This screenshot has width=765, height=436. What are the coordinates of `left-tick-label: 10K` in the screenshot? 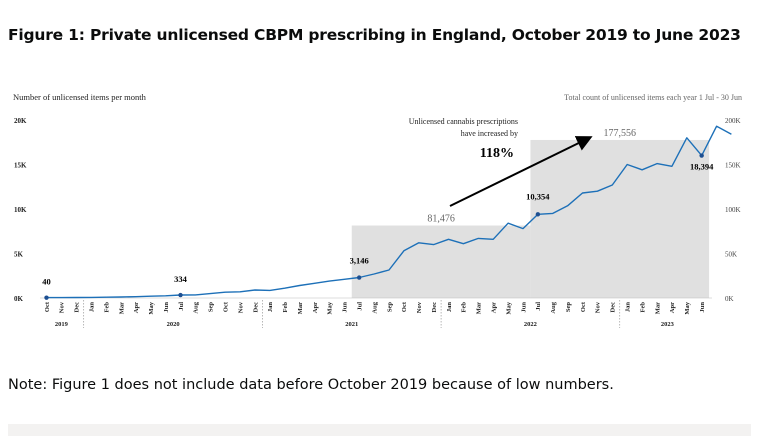 It's located at (20, 210).